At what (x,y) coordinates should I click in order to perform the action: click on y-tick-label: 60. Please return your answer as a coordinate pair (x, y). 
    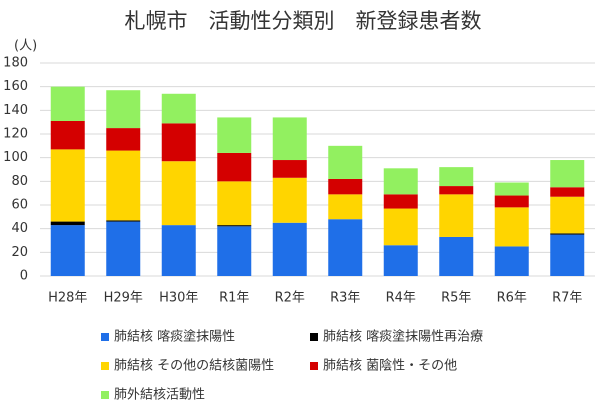
    Looking at the image, I should click on (19, 205).